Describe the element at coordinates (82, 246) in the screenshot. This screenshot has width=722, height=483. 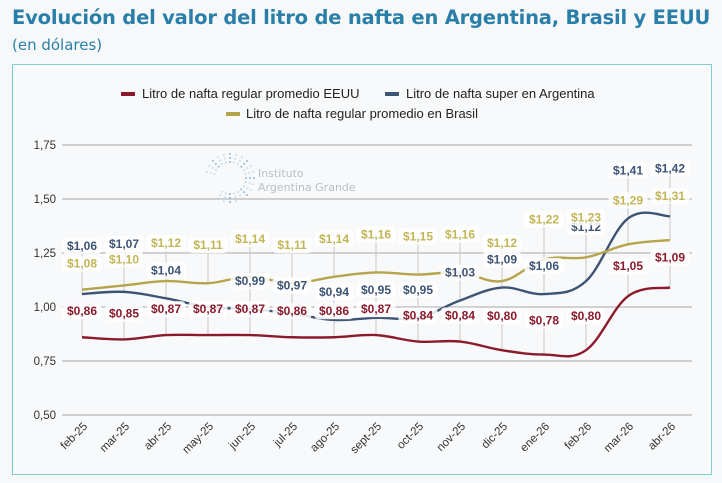
I see `data-label-argentina: $1,06` at that location.